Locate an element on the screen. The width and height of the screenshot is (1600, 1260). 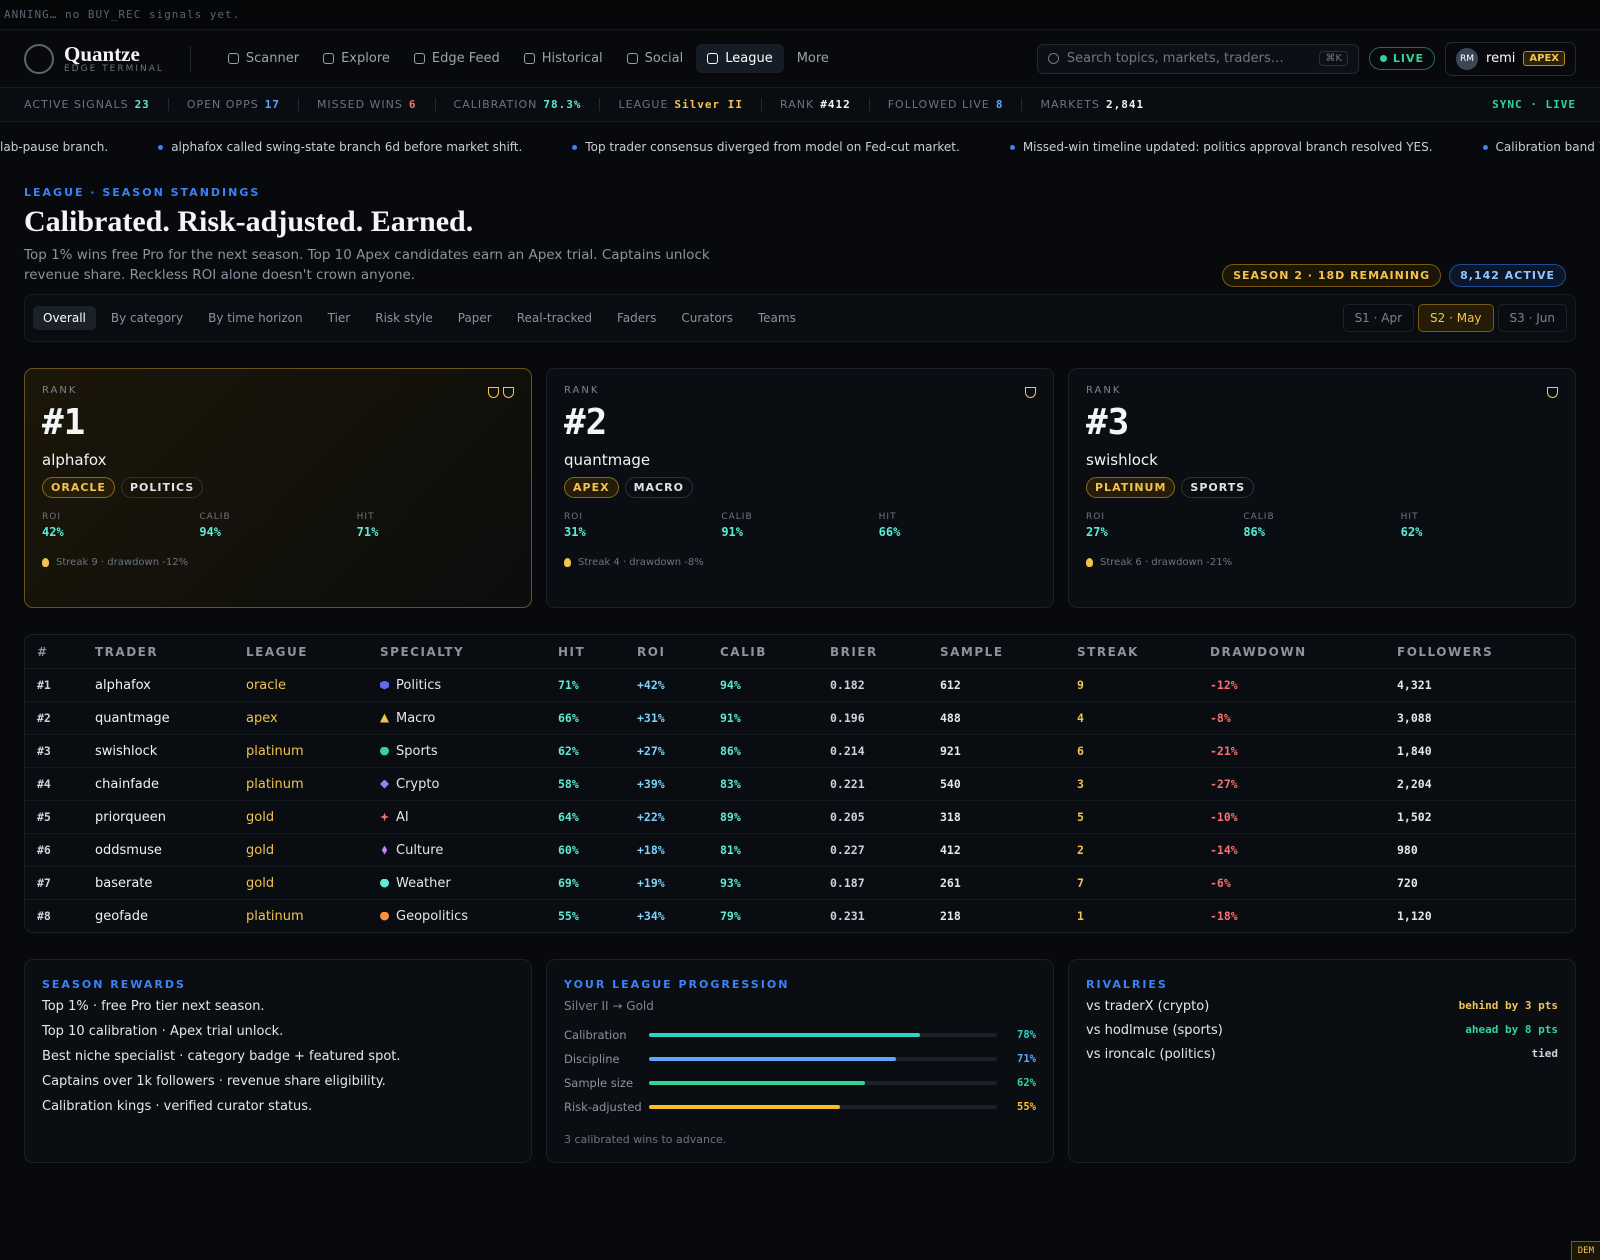
nav-item: Edge Feed is located at coordinates (457, 58).